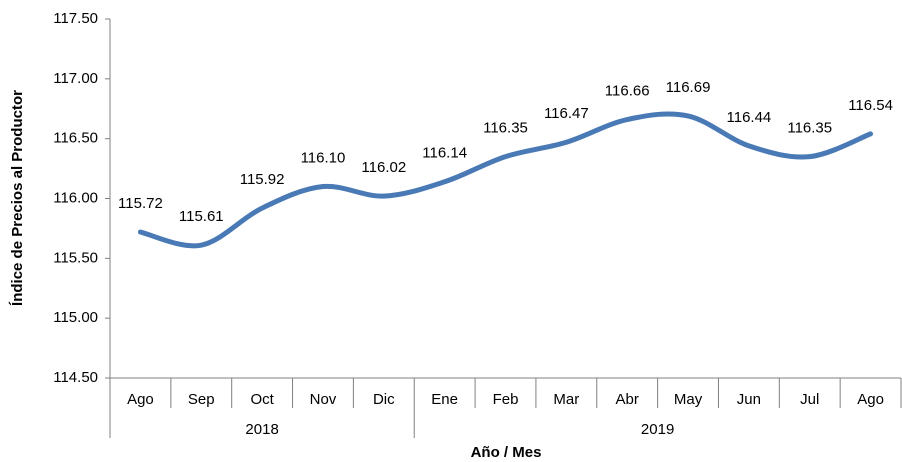 This screenshot has width=902, height=462. I want to click on y-tick-label: 115.00, so click(75, 317).